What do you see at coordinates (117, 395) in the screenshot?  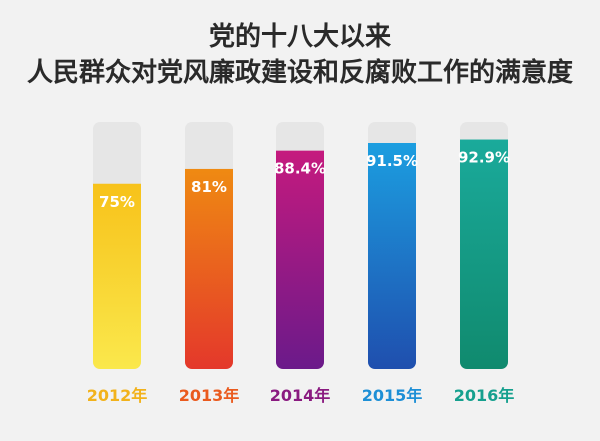 I see `category-label-0: 2012年` at bounding box center [117, 395].